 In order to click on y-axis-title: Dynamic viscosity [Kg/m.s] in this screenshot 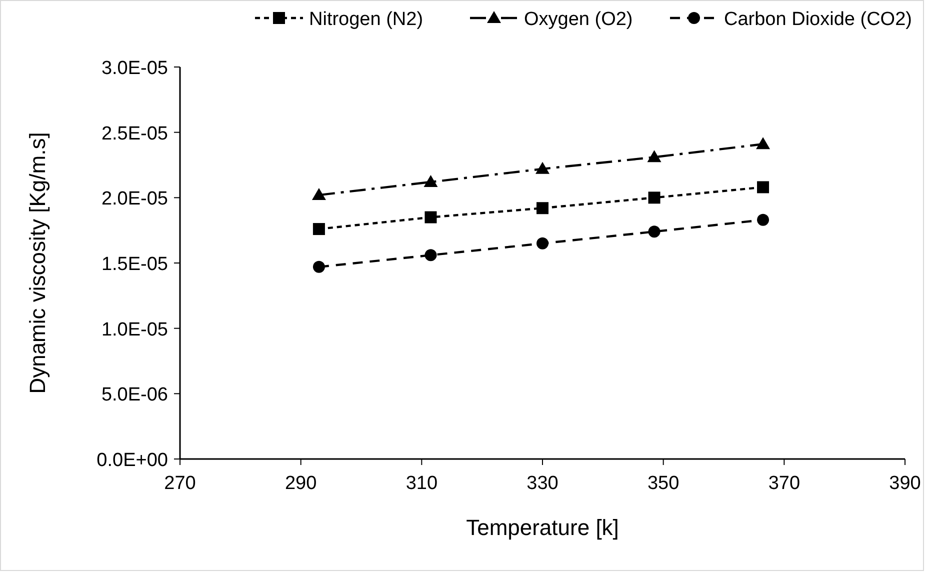, I will do `click(37, 263)`.